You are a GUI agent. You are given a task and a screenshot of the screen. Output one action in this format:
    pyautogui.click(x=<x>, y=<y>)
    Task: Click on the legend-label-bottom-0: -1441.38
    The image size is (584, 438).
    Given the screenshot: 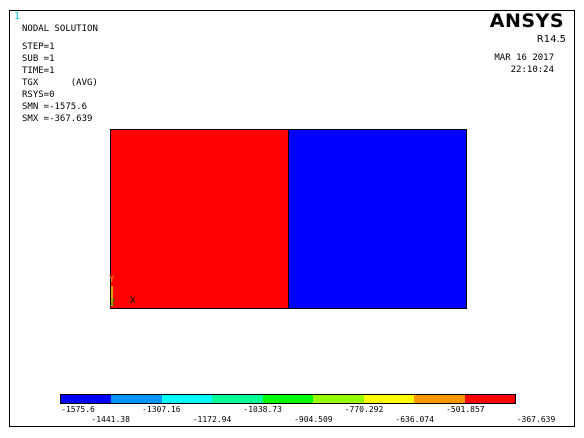 What is the action you would take?
    pyautogui.click(x=110, y=419)
    